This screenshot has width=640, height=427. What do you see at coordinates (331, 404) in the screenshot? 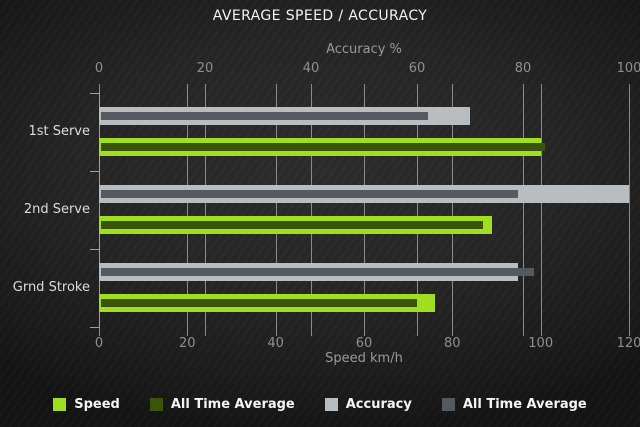
I see `legend-swatch-accuracy` at bounding box center [331, 404].